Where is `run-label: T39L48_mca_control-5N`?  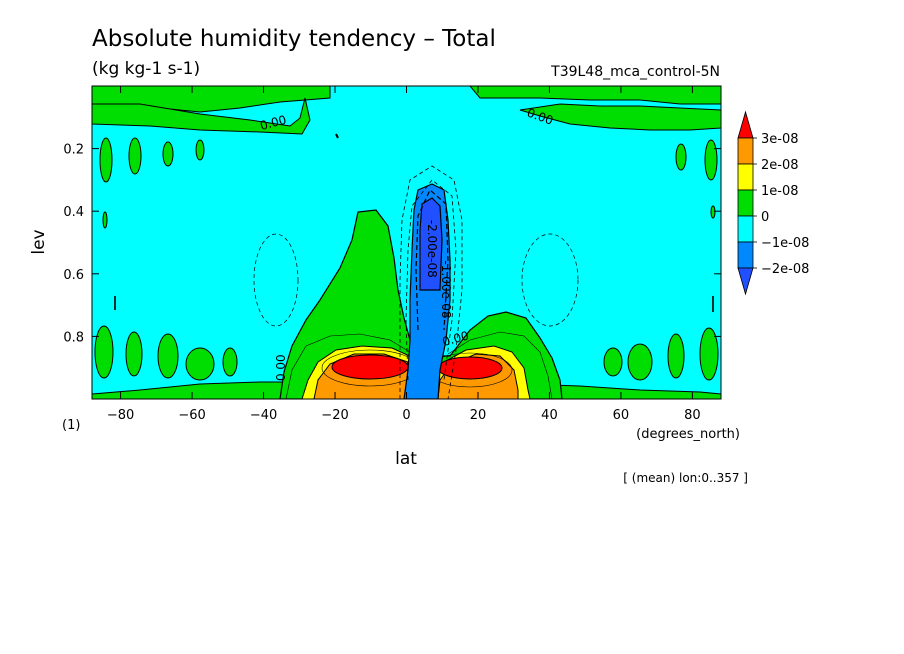
run-label: T39L48_mca_control-5N is located at coordinates (635, 72).